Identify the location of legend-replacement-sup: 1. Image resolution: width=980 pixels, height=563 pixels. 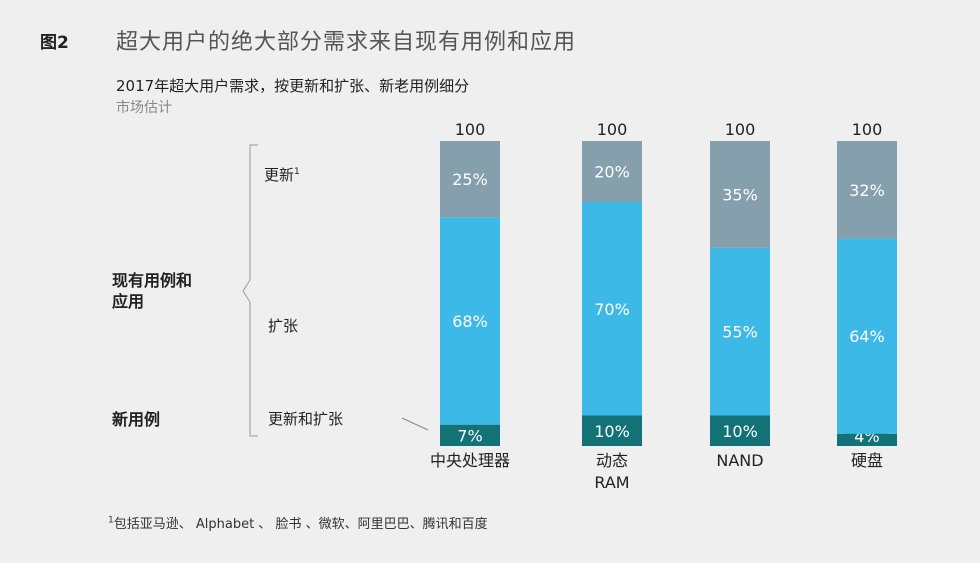
(297, 172).